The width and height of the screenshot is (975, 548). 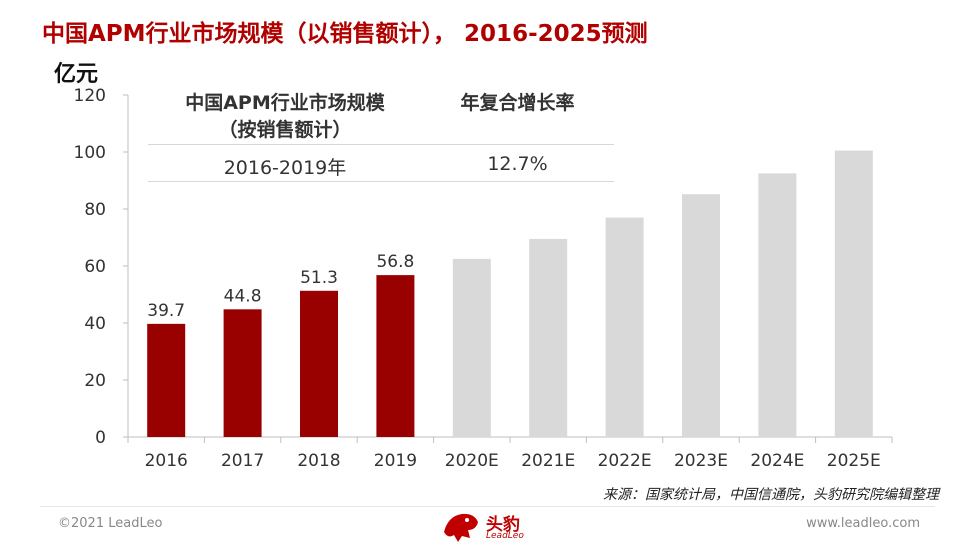 I want to click on x-category-label: 2023E, so click(x=701, y=461).